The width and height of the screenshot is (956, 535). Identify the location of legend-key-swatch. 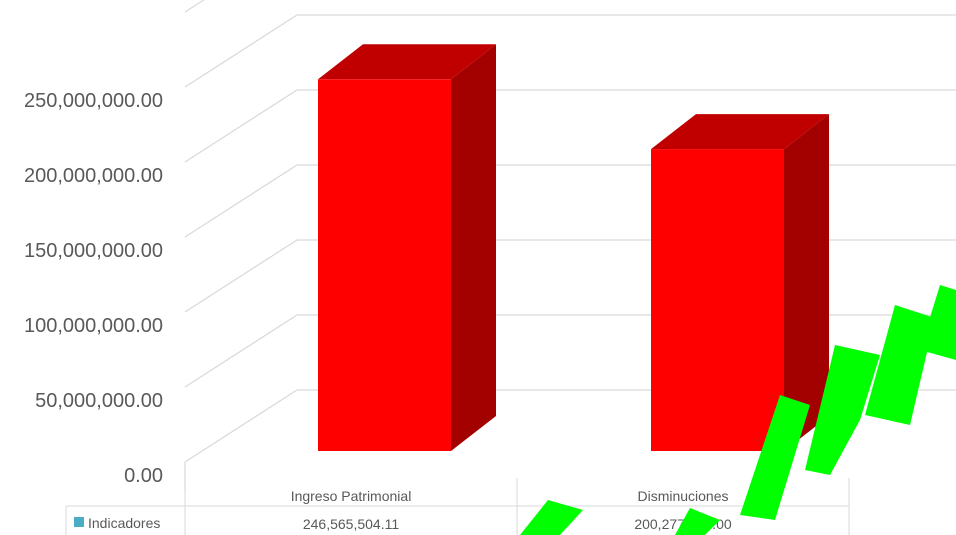
(79, 522).